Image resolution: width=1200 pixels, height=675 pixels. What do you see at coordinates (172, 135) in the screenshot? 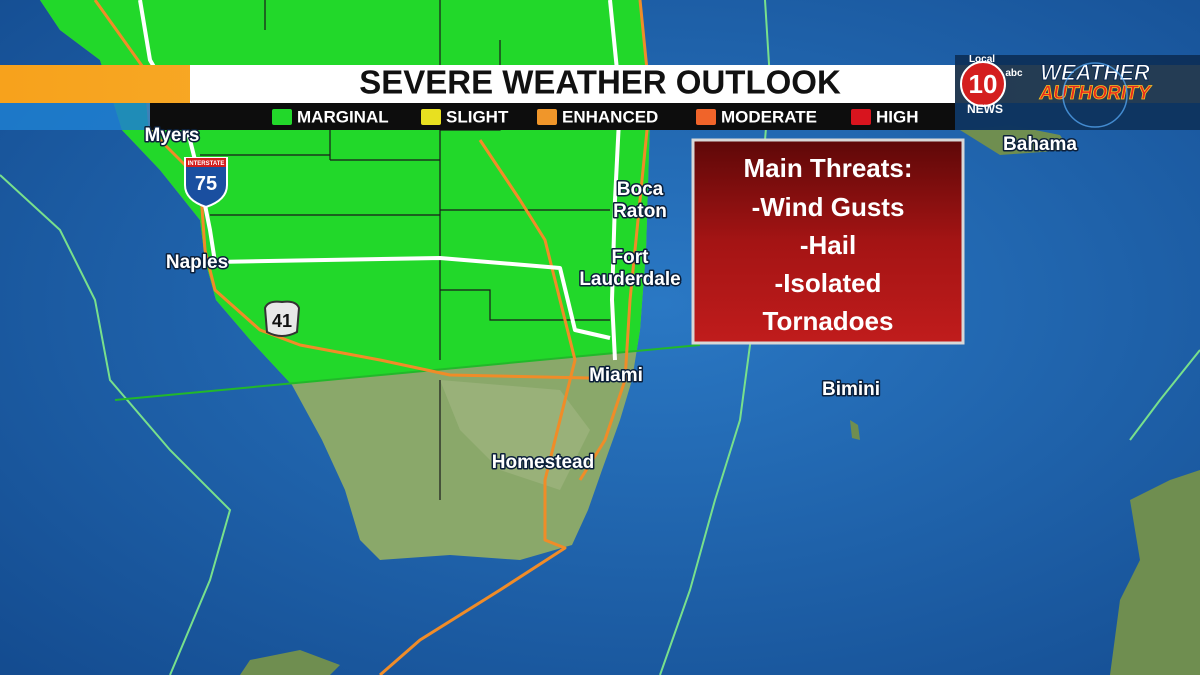
I see `city-label: Myers` at bounding box center [172, 135].